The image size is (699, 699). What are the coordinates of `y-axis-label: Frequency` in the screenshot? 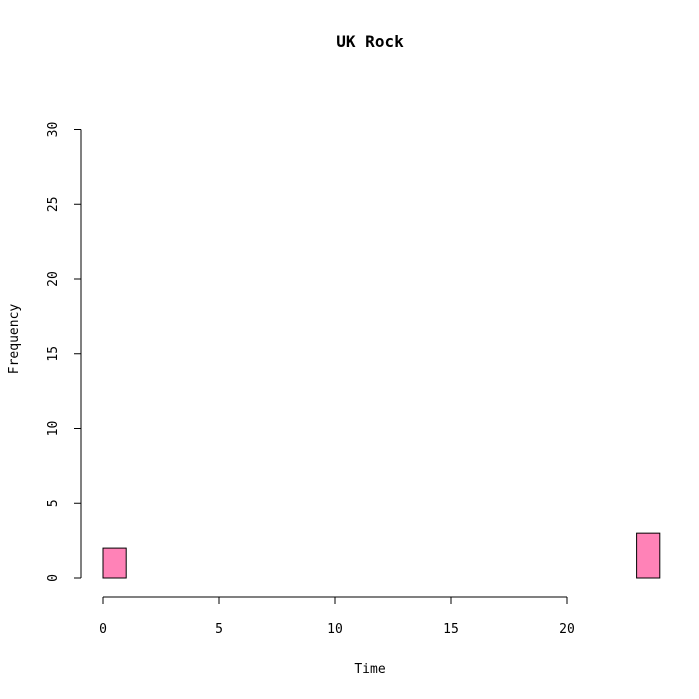 It's located at (14, 339).